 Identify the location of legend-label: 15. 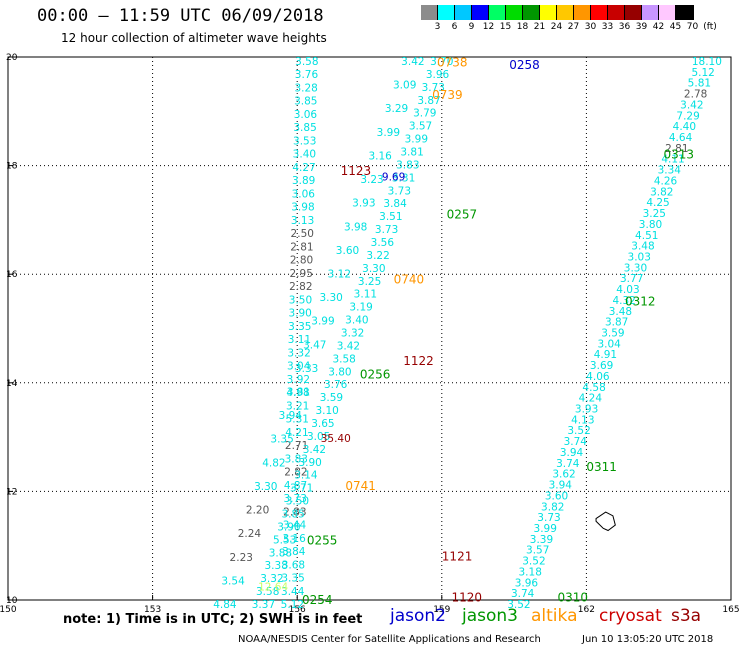
(505, 27).